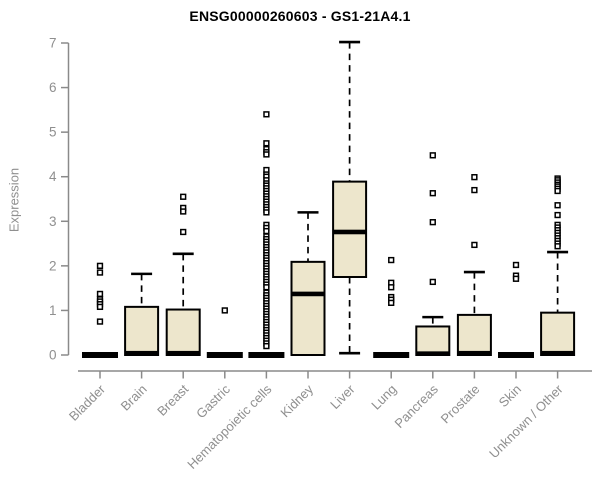  What do you see at coordinates (183, 274) in the screenshot?
I see `box-breast` at bounding box center [183, 274].